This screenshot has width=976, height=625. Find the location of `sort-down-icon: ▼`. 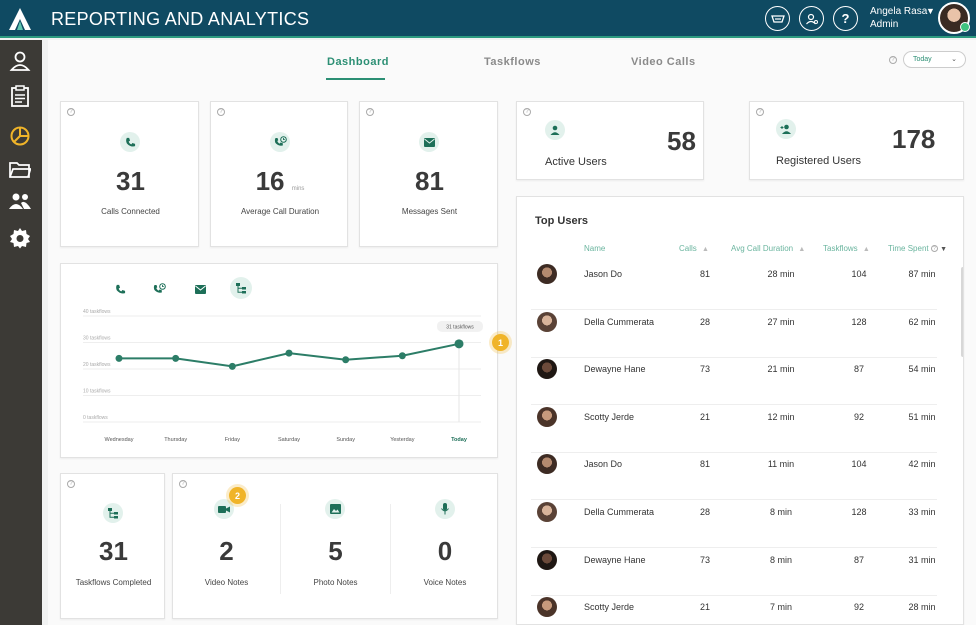

sort-down-icon: ▼ is located at coordinates (944, 249).